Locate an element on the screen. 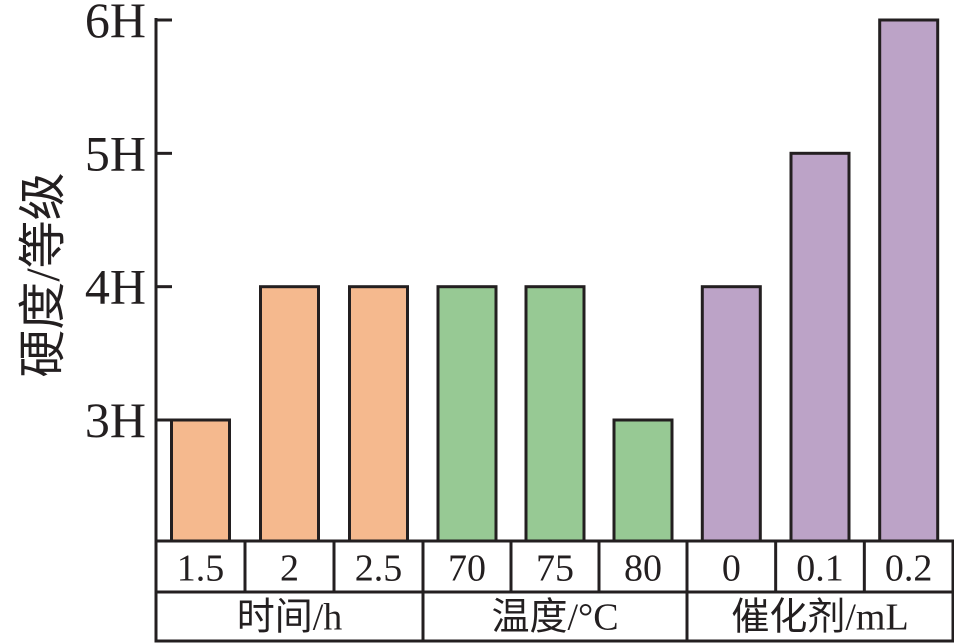  x-tick-label: 75 is located at coordinates (555, 569).